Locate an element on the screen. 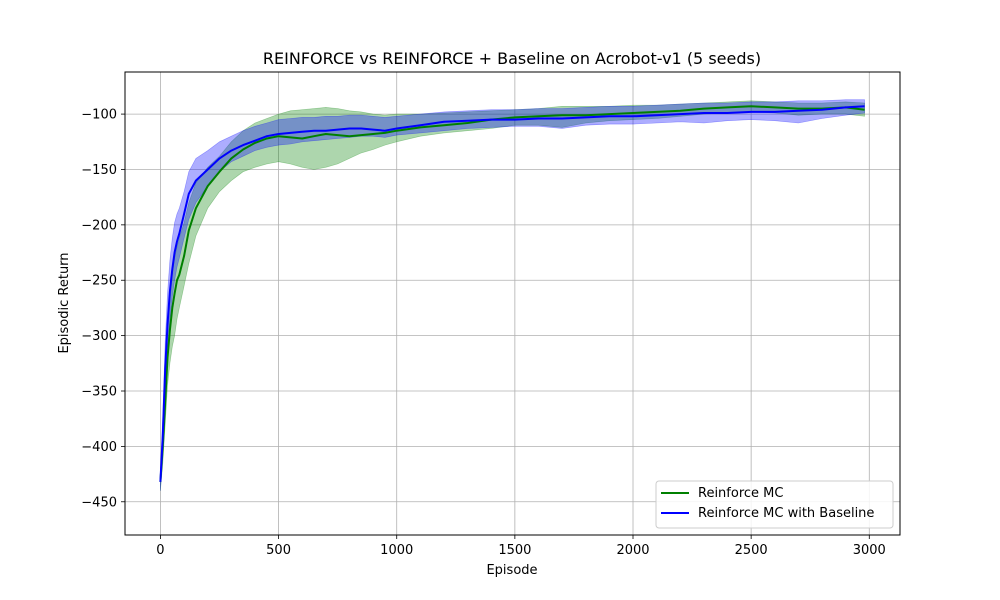 Image resolution: width=1000 pixels, height=600 pixels. x-tick-label: 1500 is located at coordinates (514, 550).